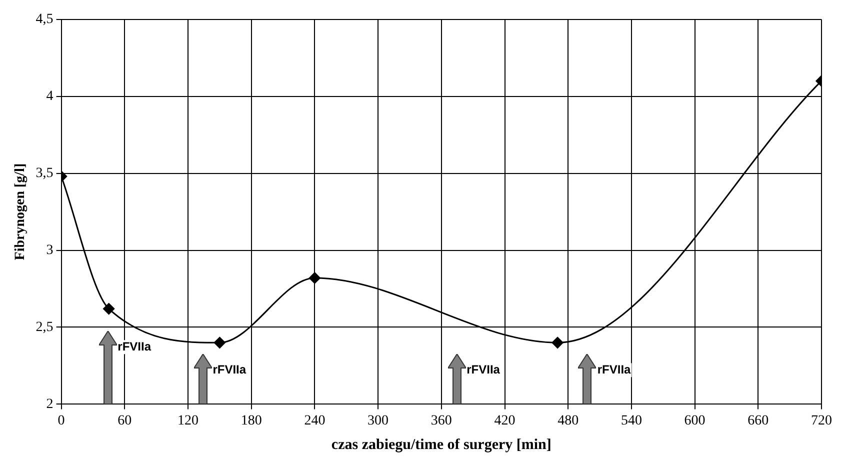 The image size is (843, 466). What do you see at coordinates (45, 173) in the screenshot?
I see `y-tick-label: 3,5` at bounding box center [45, 173].